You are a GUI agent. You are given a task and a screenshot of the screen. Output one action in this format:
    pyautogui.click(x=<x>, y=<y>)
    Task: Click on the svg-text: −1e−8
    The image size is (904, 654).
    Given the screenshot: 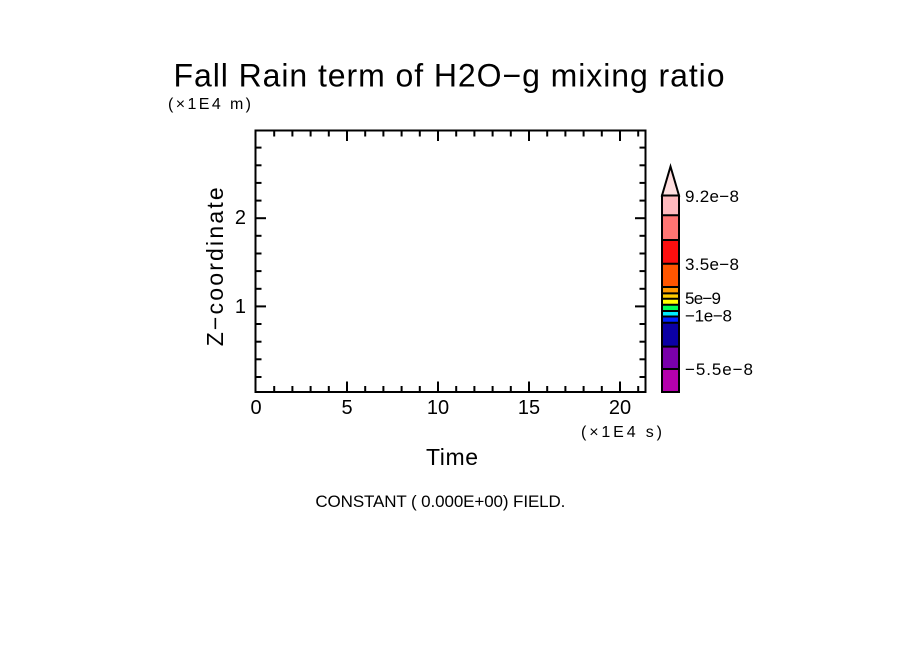 What is the action you would take?
    pyautogui.click(x=708, y=316)
    